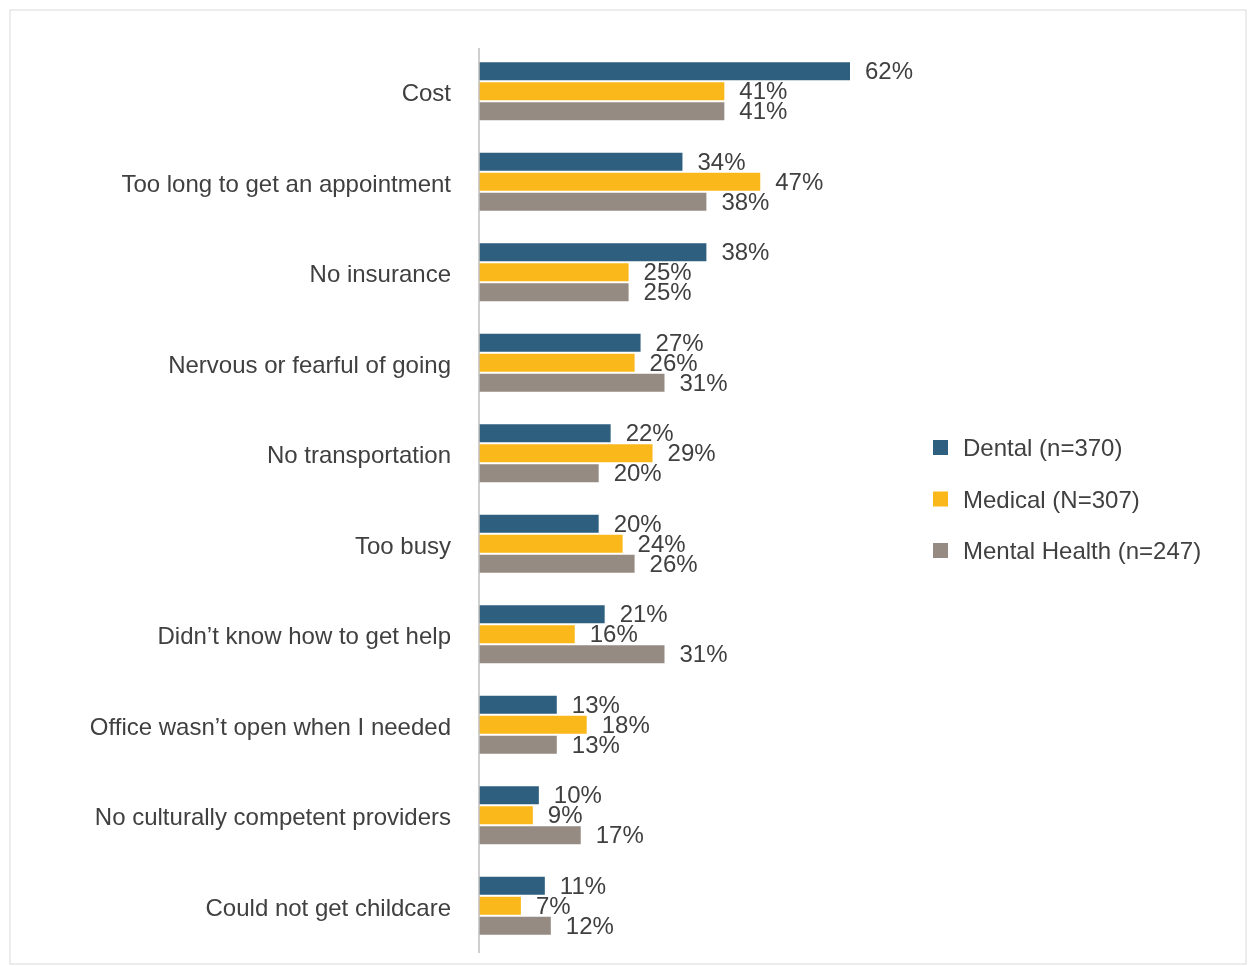  What do you see at coordinates (426, 93) in the screenshot?
I see `y-tick-label: Cost` at bounding box center [426, 93].